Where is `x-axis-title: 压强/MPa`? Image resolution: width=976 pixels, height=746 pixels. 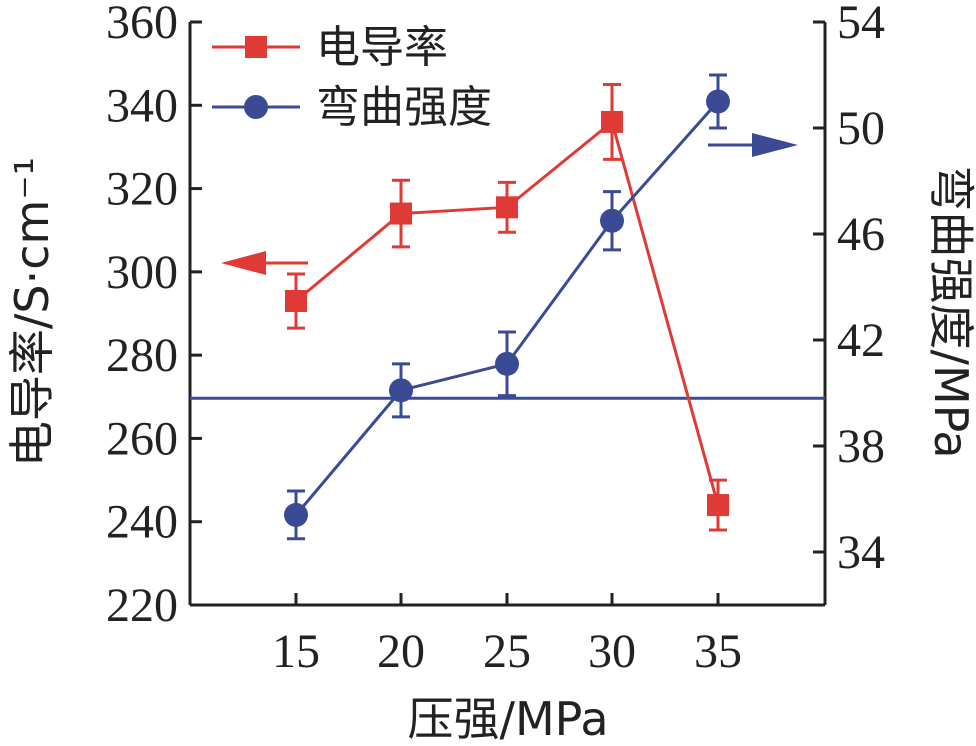
x-axis-title: 压强/MPa is located at coordinates (507, 719).